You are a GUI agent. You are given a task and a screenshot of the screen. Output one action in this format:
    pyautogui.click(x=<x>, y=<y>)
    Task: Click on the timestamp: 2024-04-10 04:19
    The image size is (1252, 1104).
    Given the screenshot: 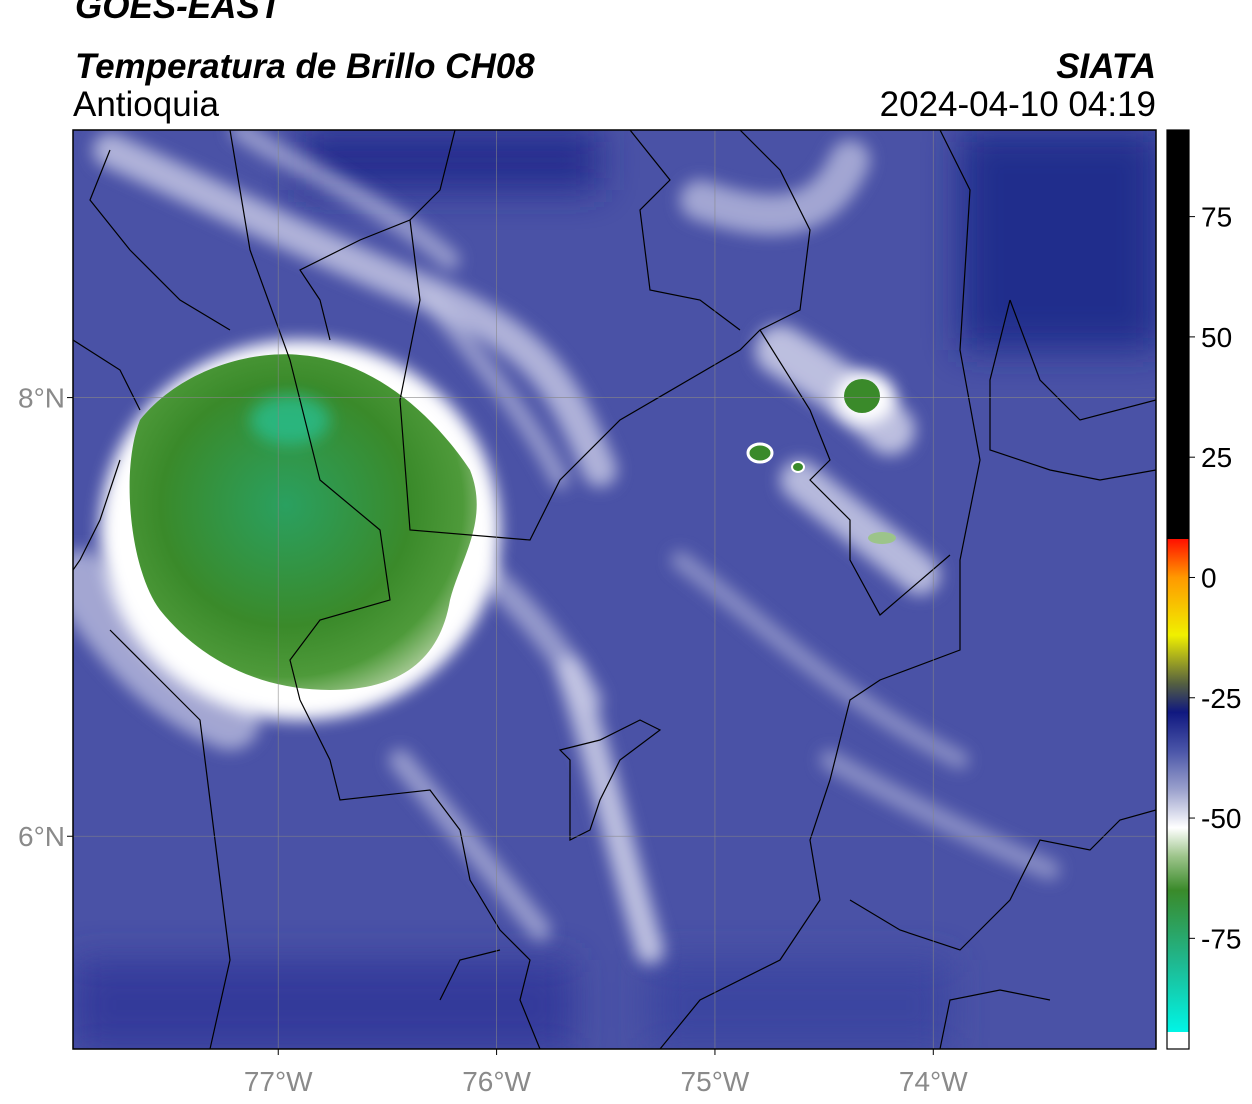 What is the action you would take?
    pyautogui.click(x=1018, y=104)
    